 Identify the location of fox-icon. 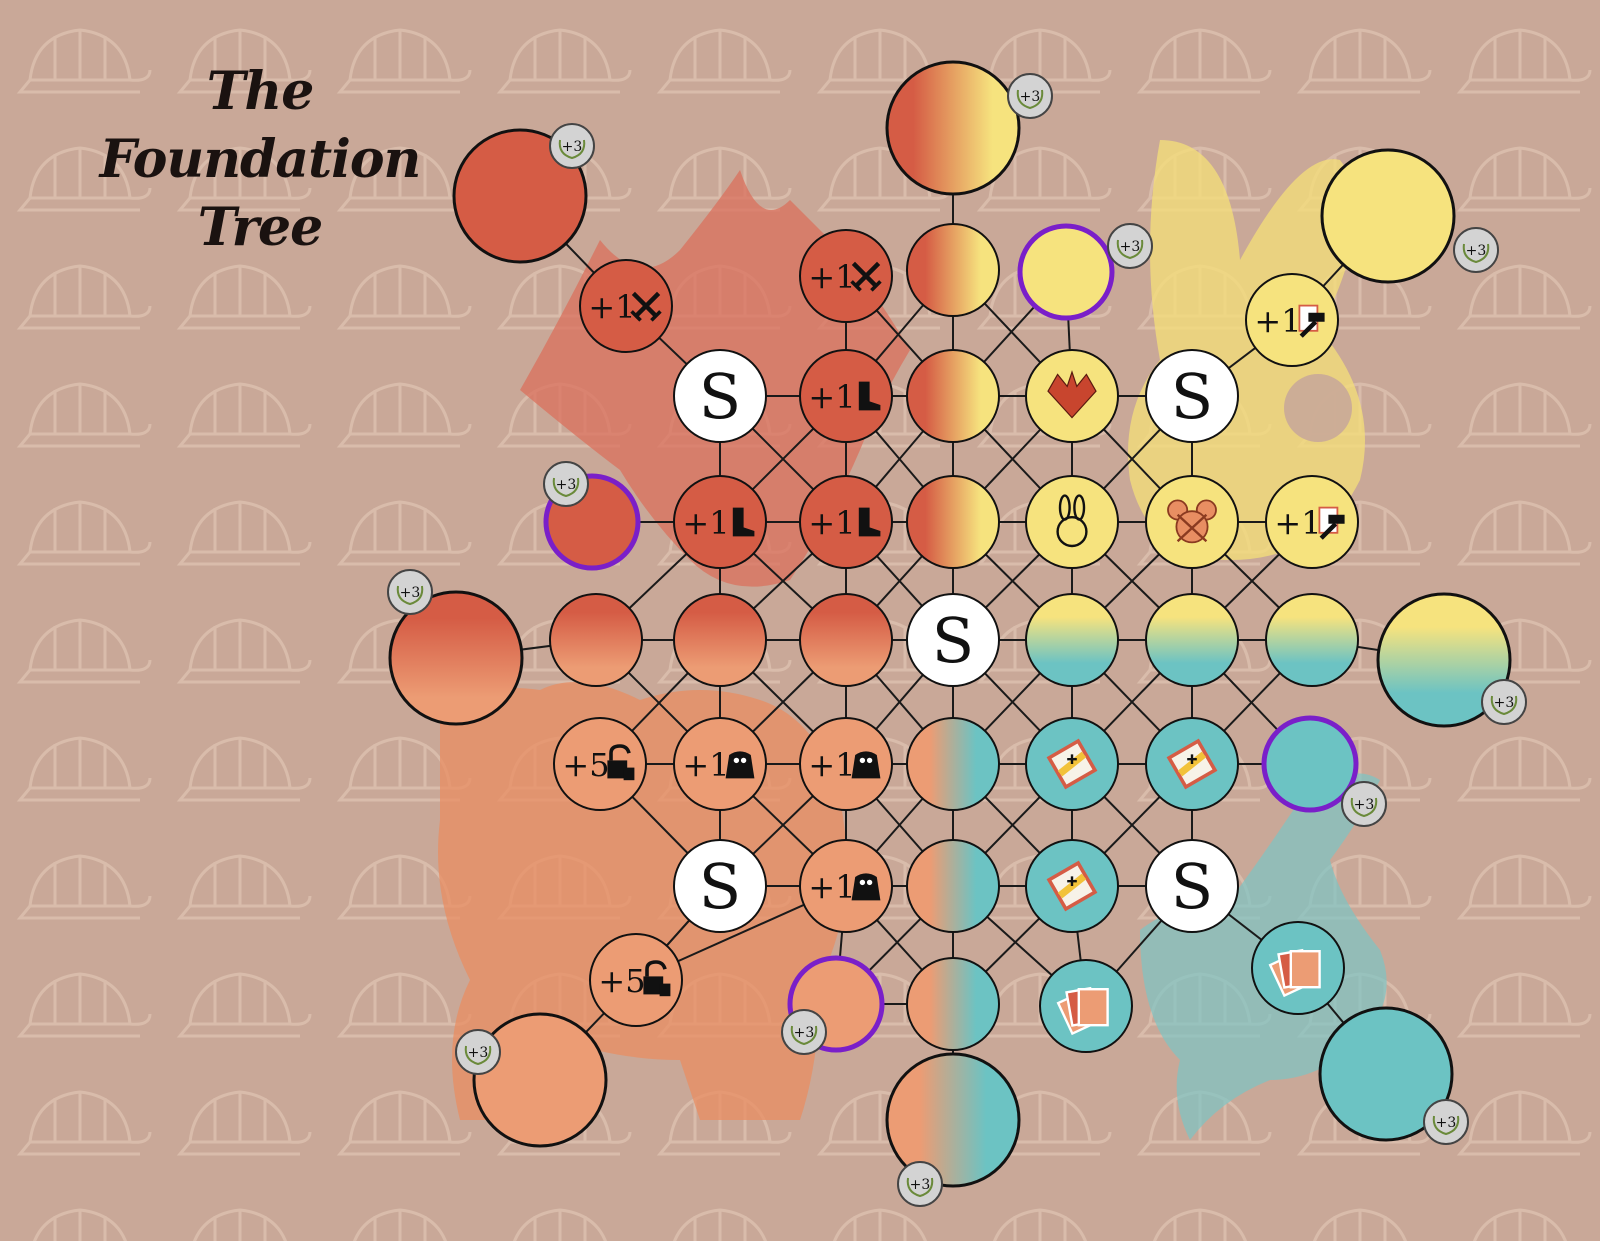
(1072, 394).